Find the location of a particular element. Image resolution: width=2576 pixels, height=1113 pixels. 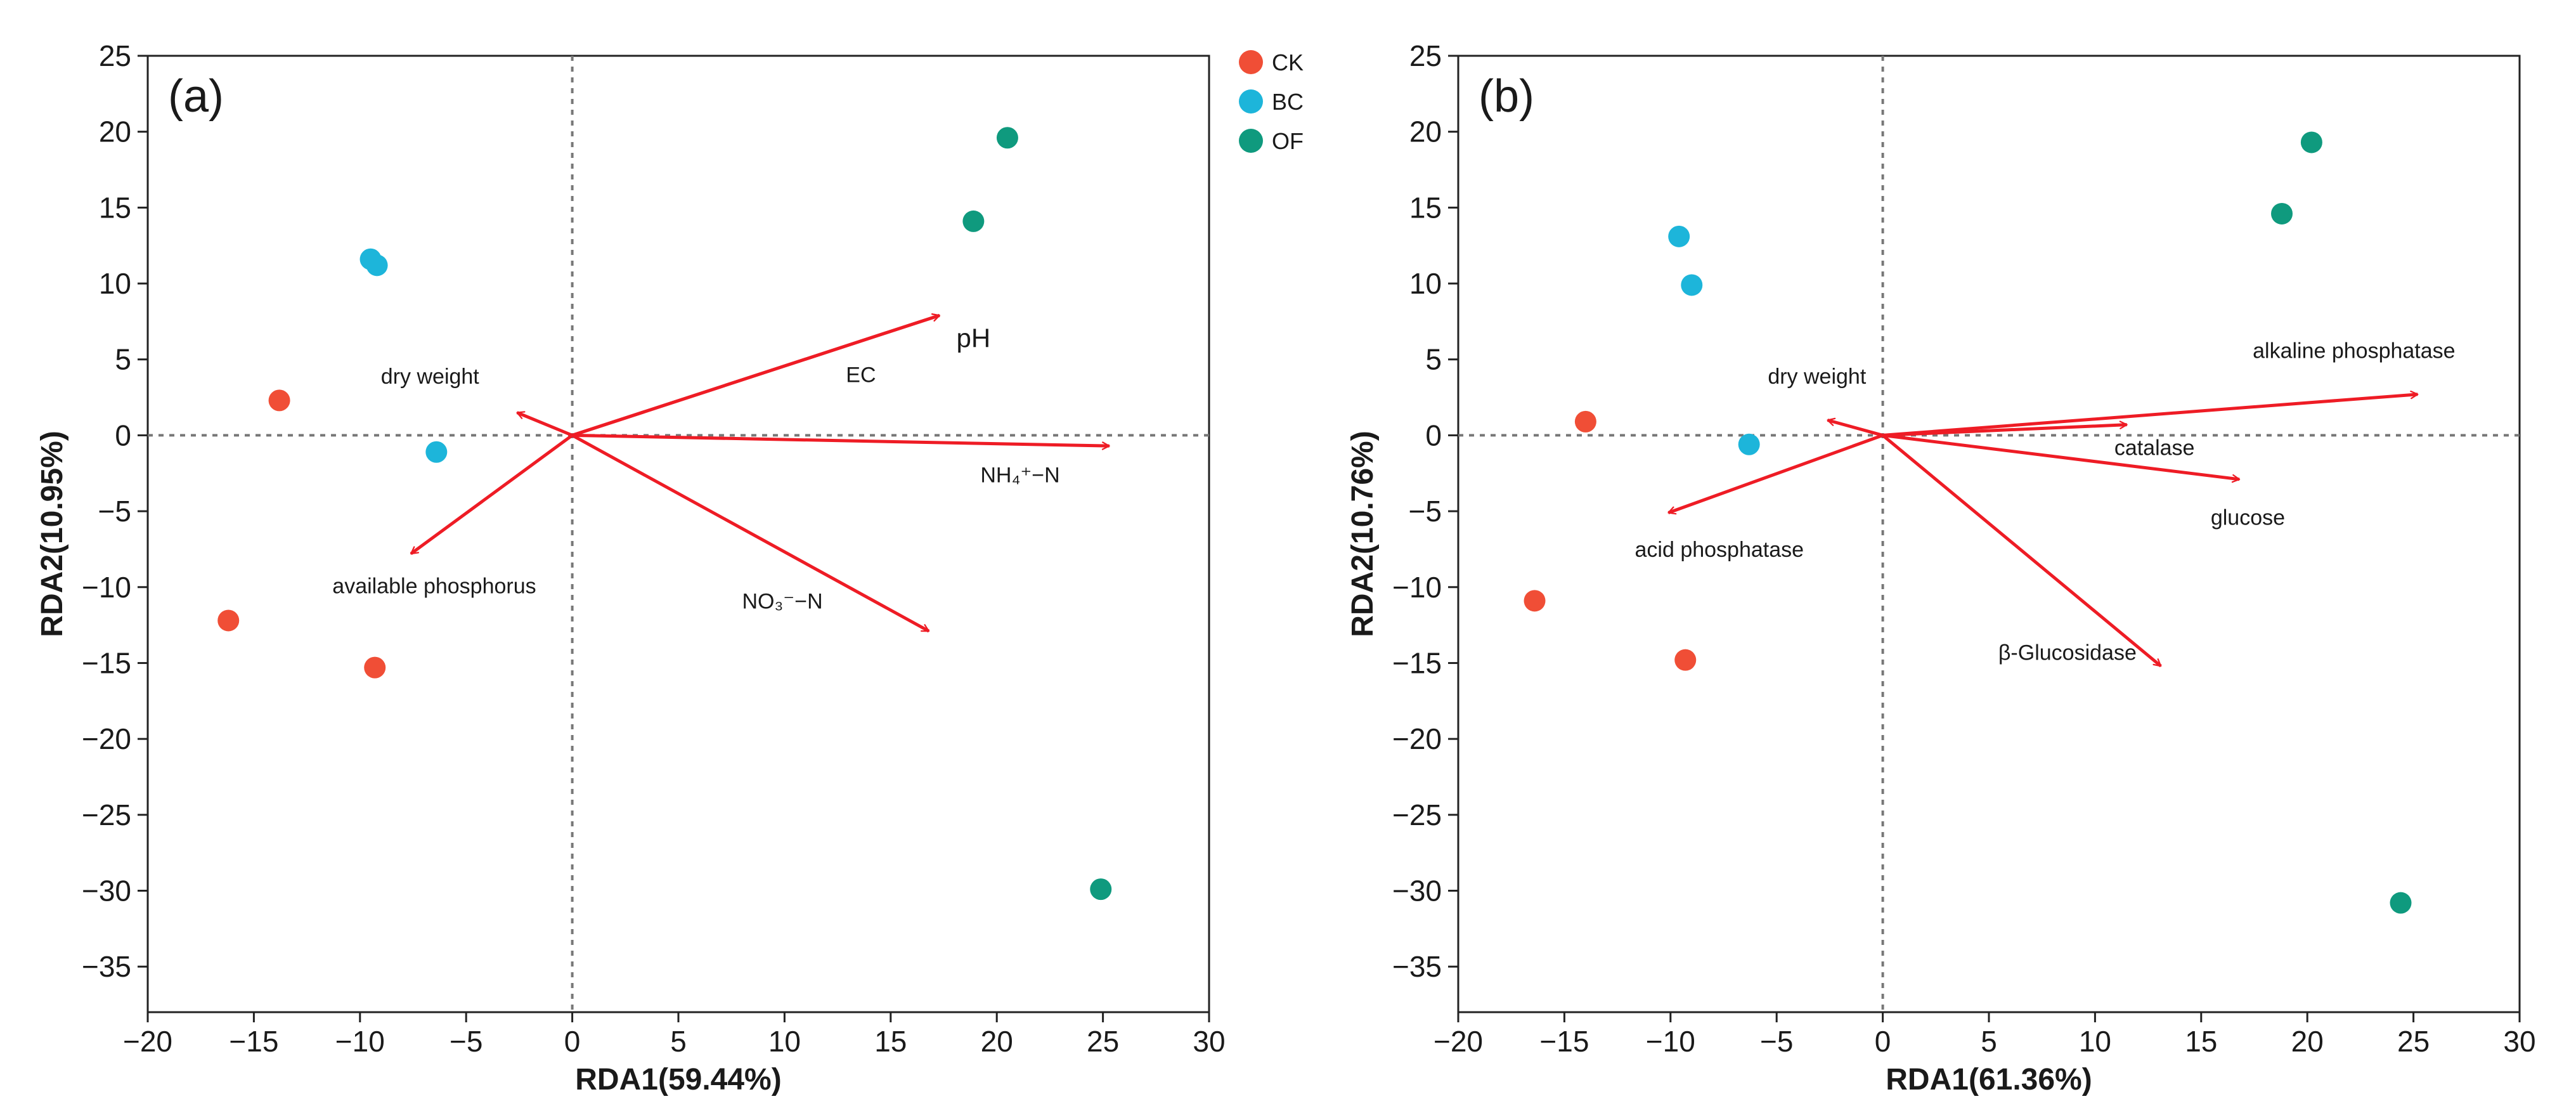

arrow-glucose is located at coordinates (2061, 458).